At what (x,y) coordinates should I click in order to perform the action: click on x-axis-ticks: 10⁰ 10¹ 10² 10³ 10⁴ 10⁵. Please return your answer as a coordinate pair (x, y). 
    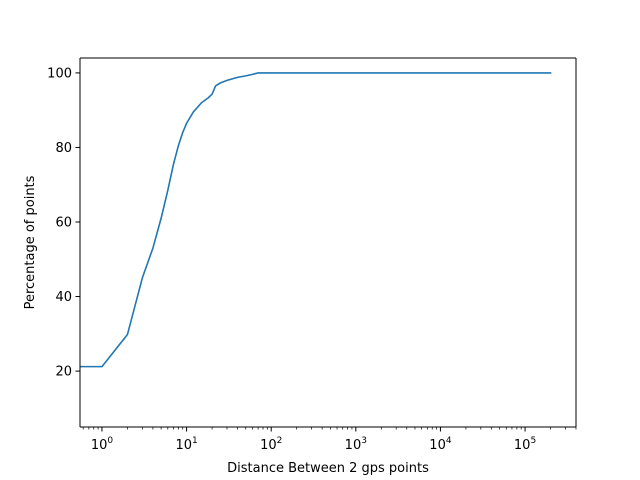
    Looking at the image, I should click on (329, 440).